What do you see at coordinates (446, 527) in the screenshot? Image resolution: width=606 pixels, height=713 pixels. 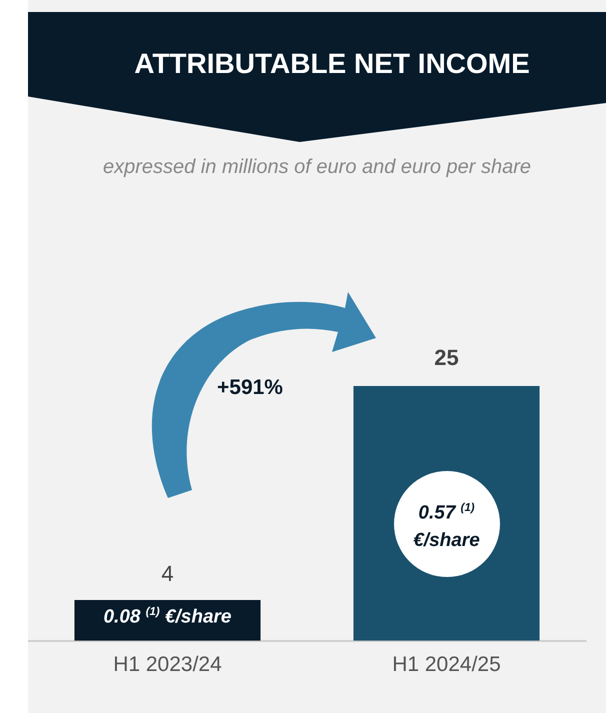 I see `text: 0.57 $^{(1)}$ €/share` at bounding box center [446, 527].